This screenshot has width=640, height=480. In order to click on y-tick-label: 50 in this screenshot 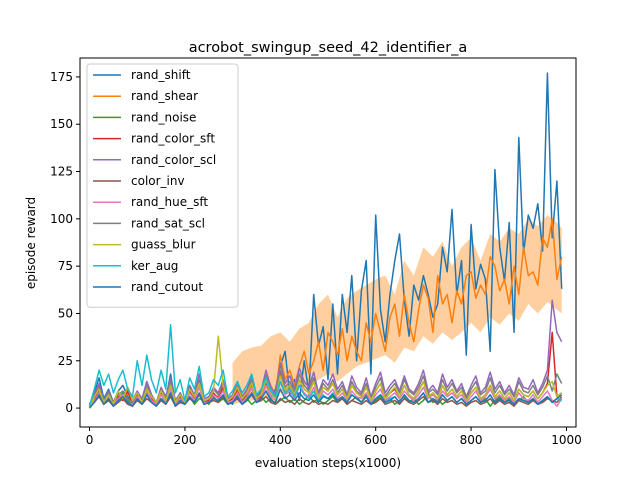, I will do `click(65, 313)`.